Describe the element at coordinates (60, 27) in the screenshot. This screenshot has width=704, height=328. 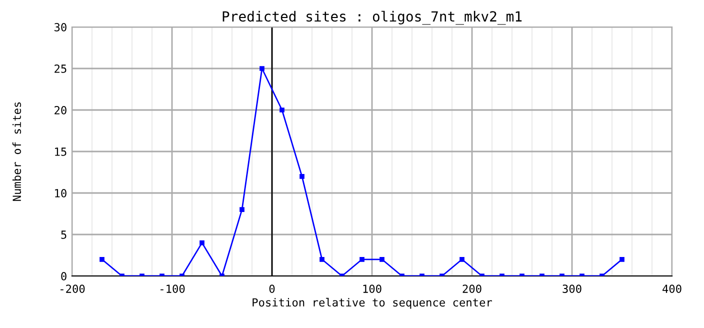
I see `y-tick-label: 30` at that location.